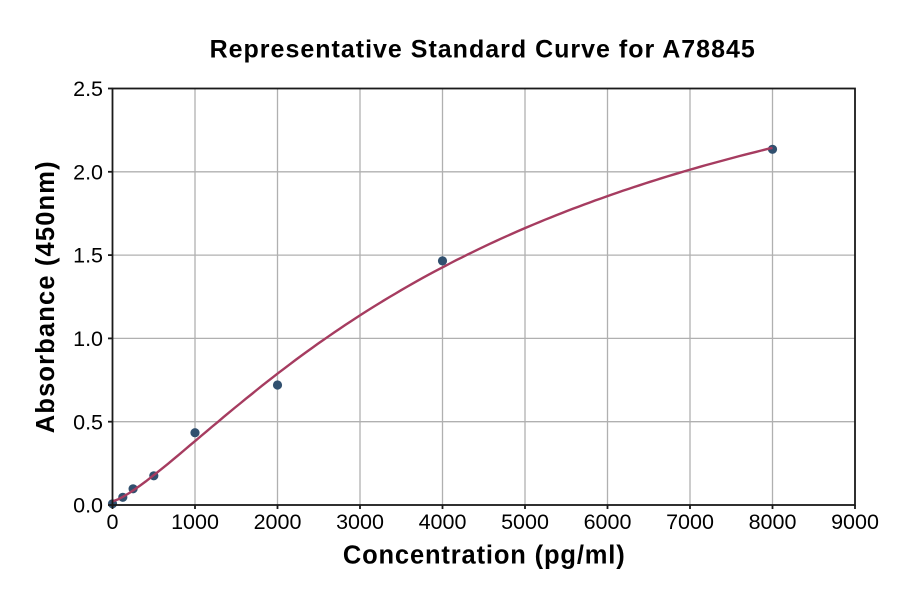 The image size is (900, 594). Describe the element at coordinates (484, 556) in the screenshot. I see `svg-text: Concentration (pg/ml)` at that location.